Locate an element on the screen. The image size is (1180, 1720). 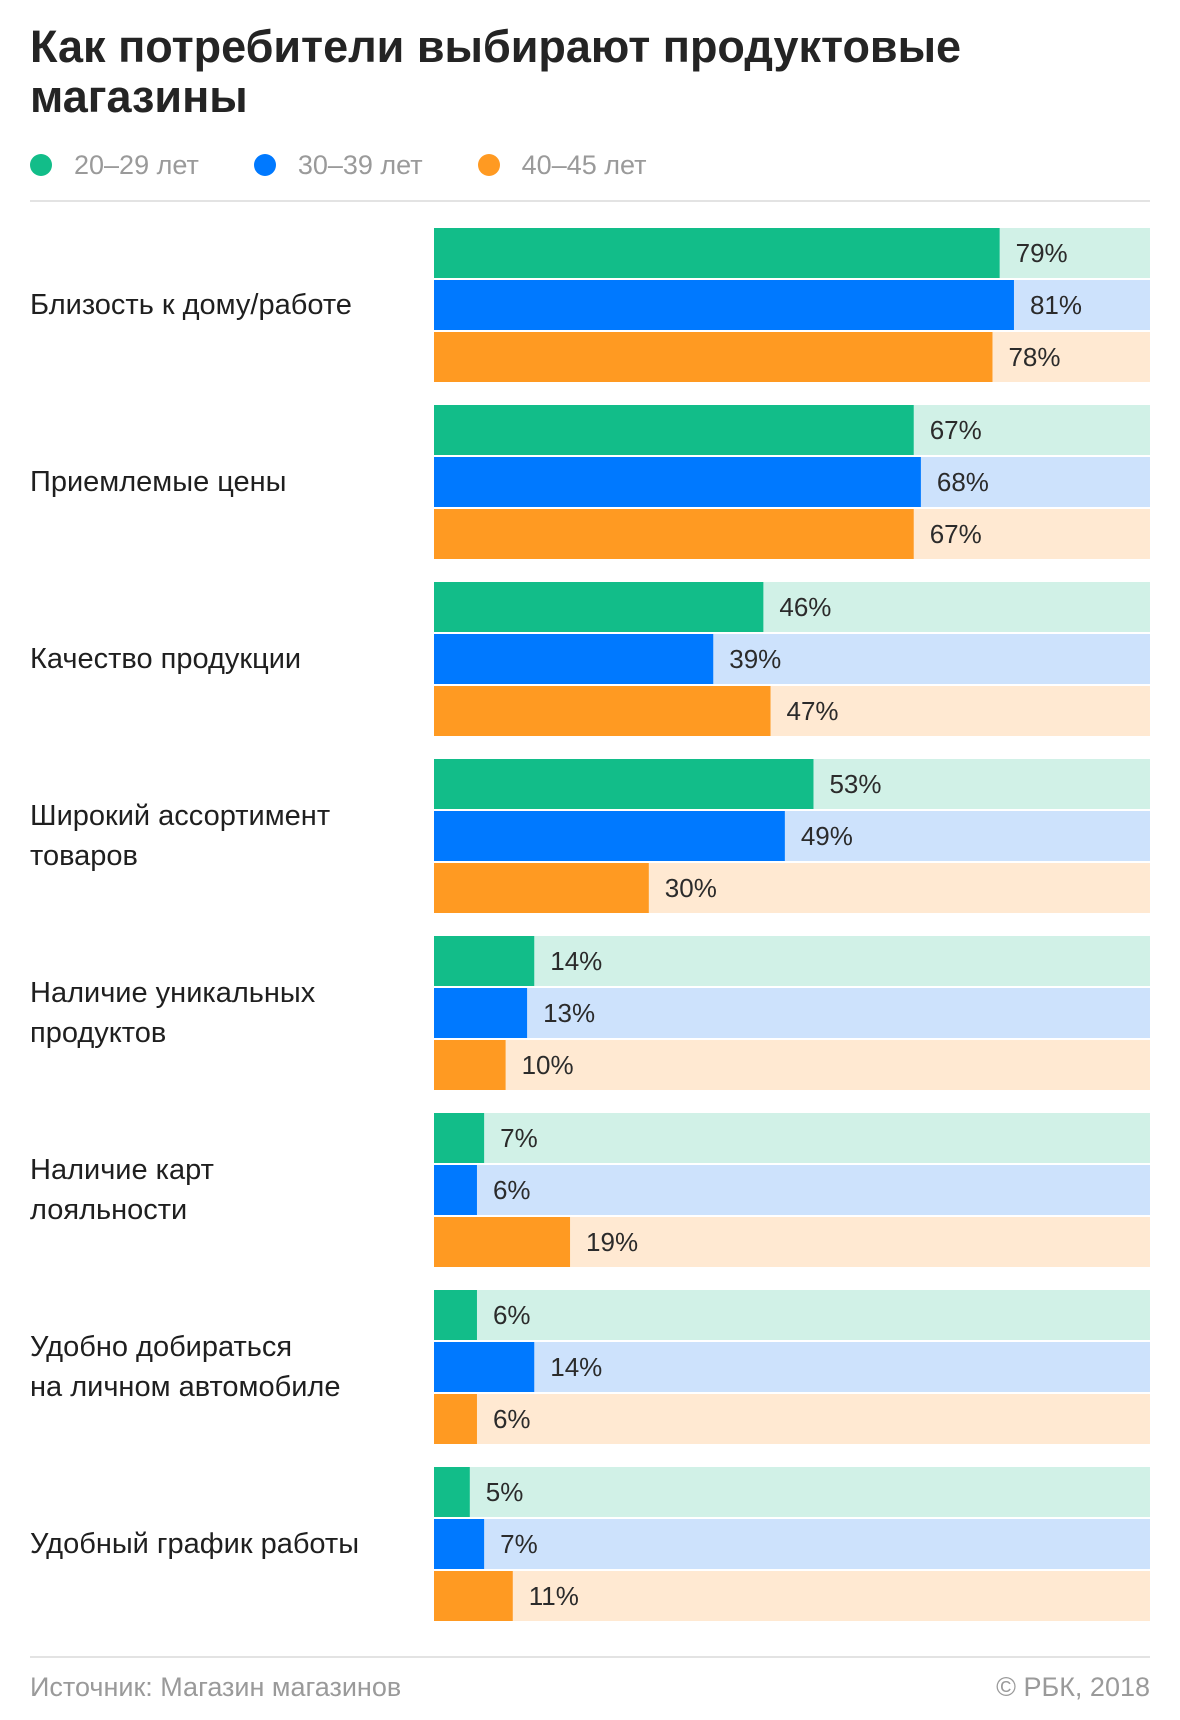
source-note: Источник: Магазин магазинов is located at coordinates (216, 1687).